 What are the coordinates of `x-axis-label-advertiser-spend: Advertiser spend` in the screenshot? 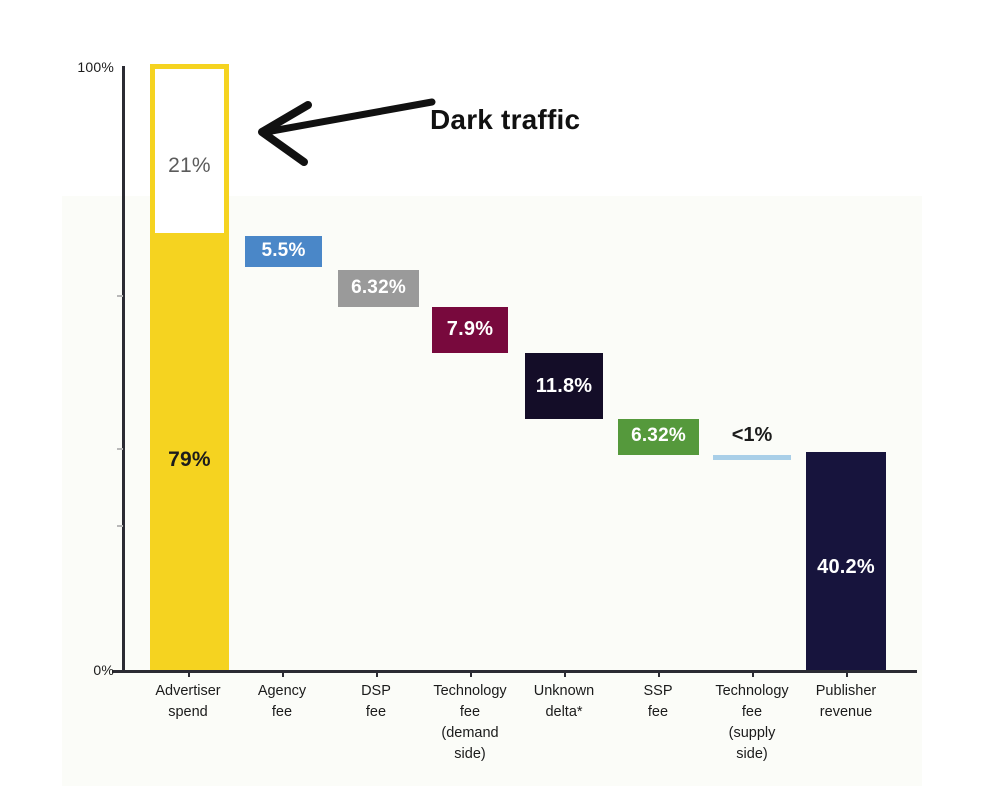 It's located at (188, 701).